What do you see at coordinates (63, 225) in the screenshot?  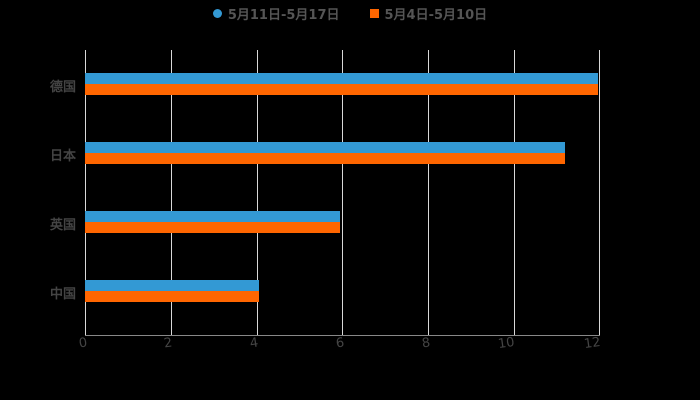 I see `category-label-uk: 英国` at bounding box center [63, 225].